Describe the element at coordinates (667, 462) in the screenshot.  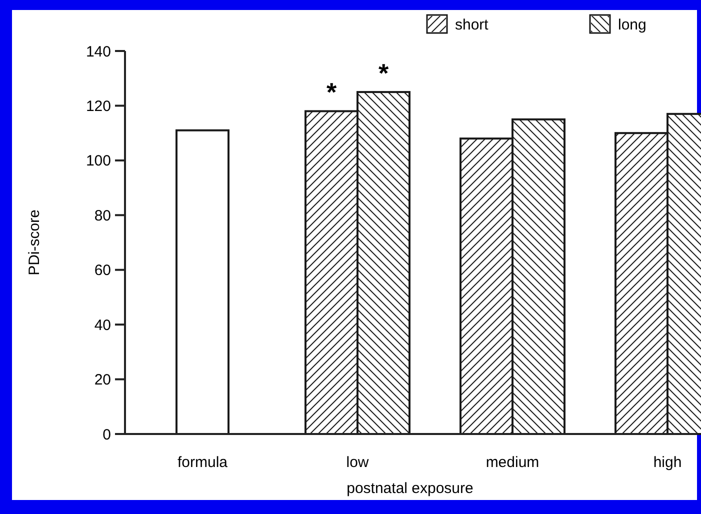
I see `x-tick-label: high` at that location.